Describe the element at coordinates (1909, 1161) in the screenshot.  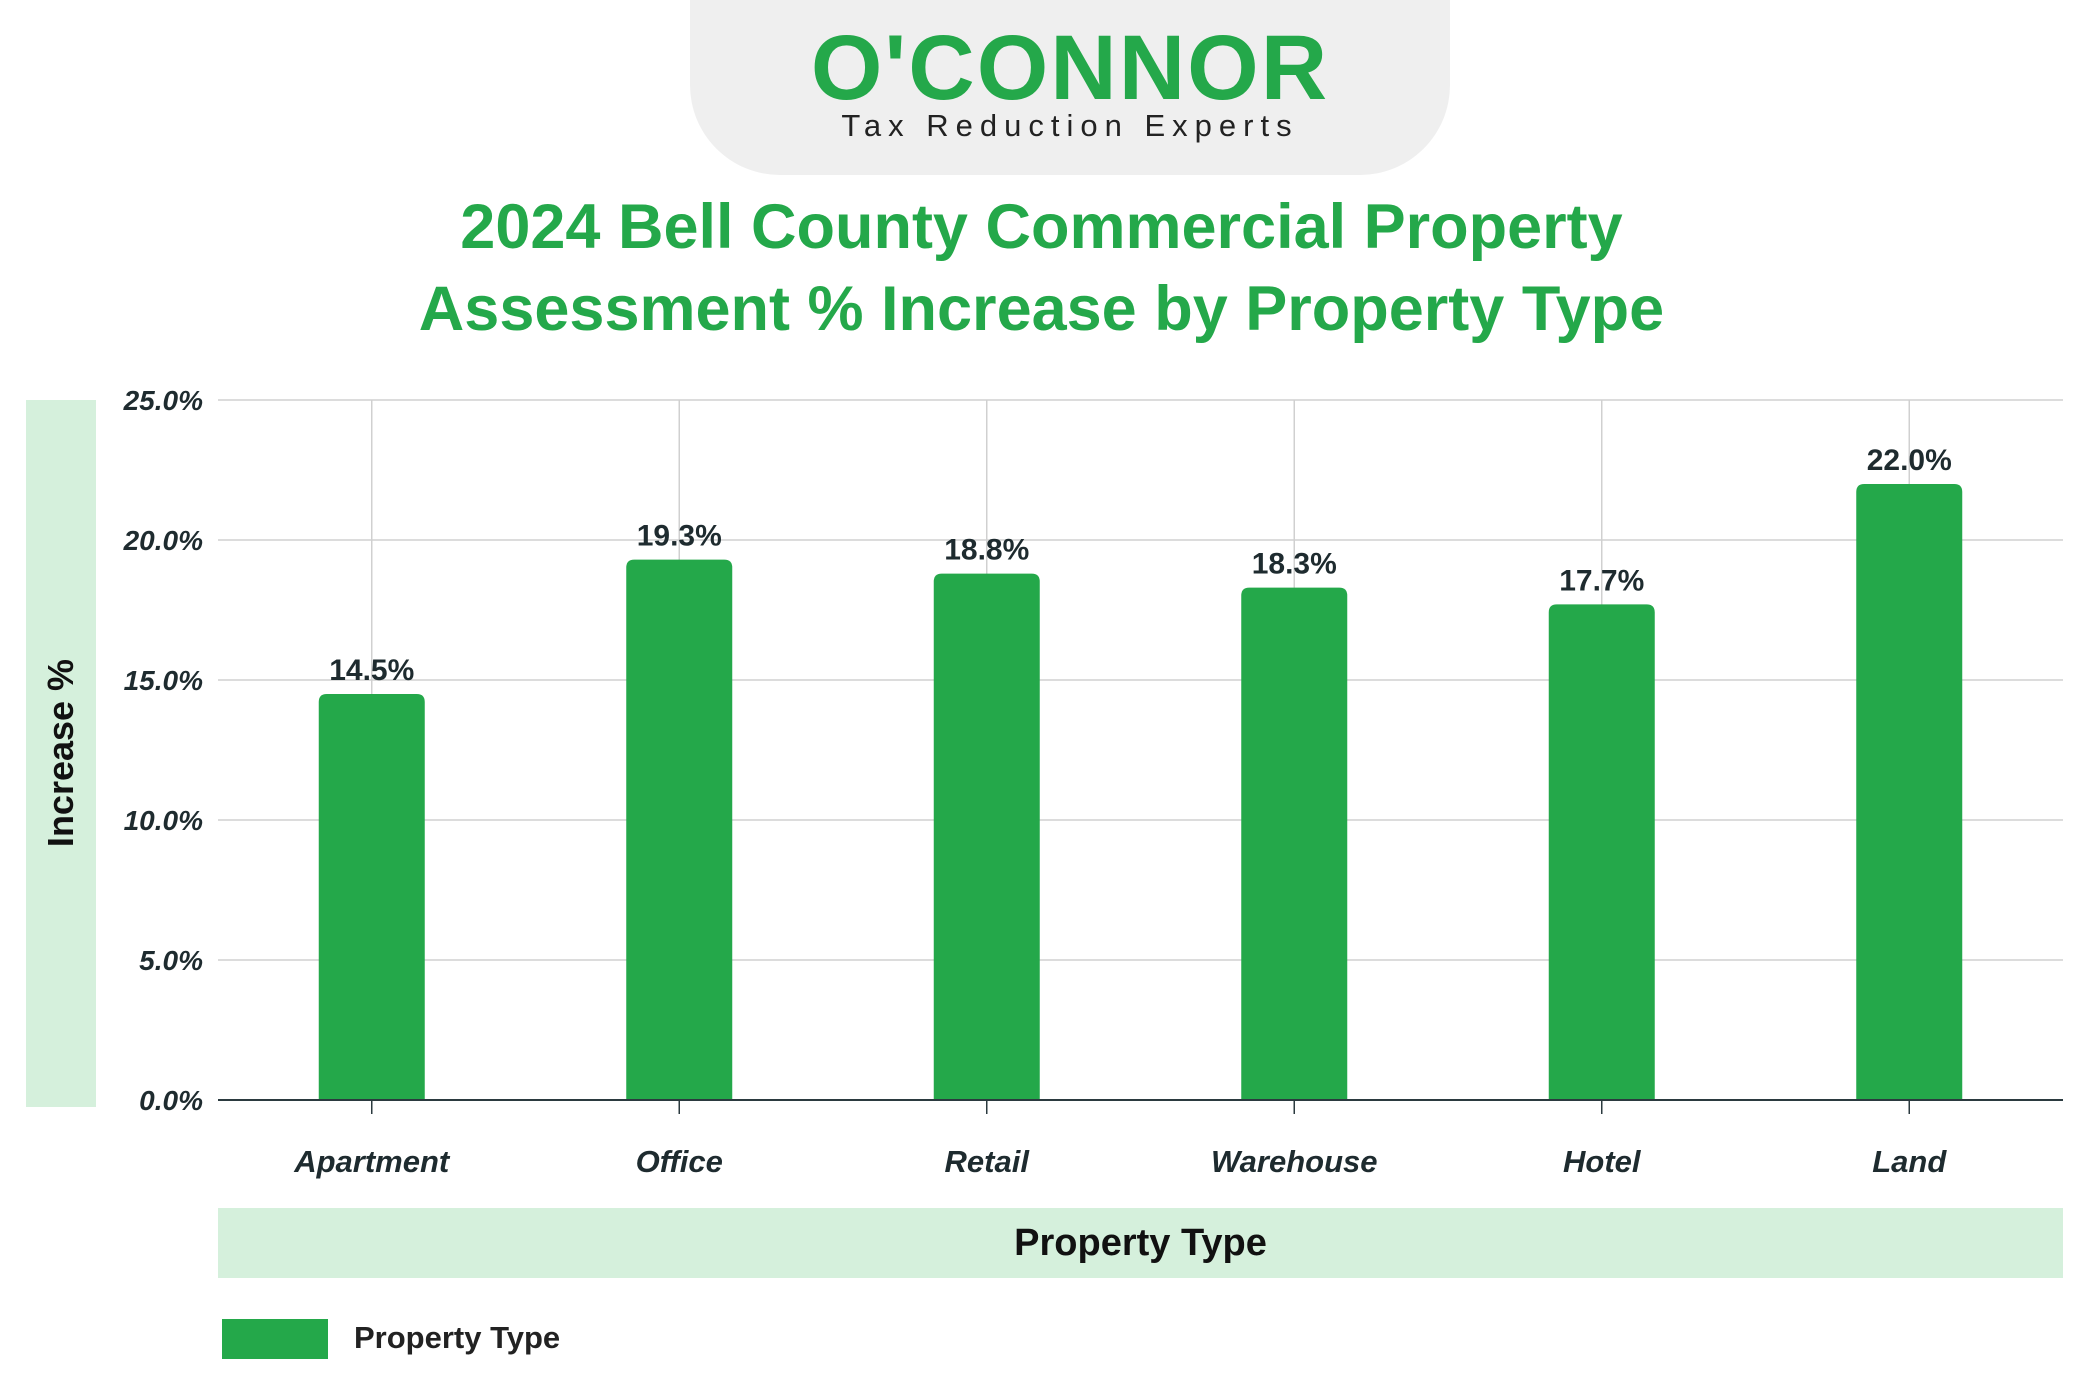
I see `x-tick-label: Land` at that location.